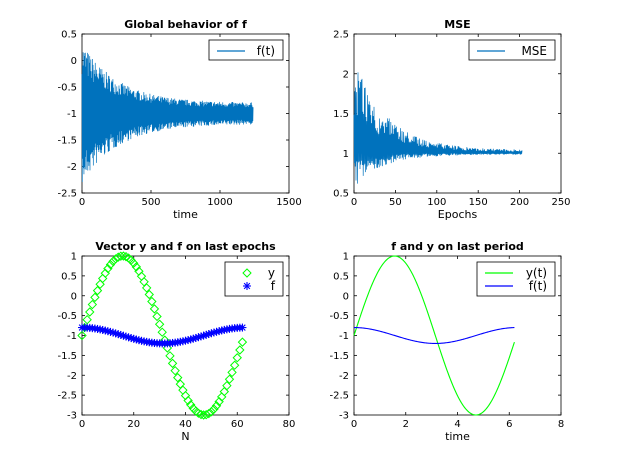 The height and width of the screenshot is (467, 622). I want to click on x-tick-label: 100, so click(436, 202).